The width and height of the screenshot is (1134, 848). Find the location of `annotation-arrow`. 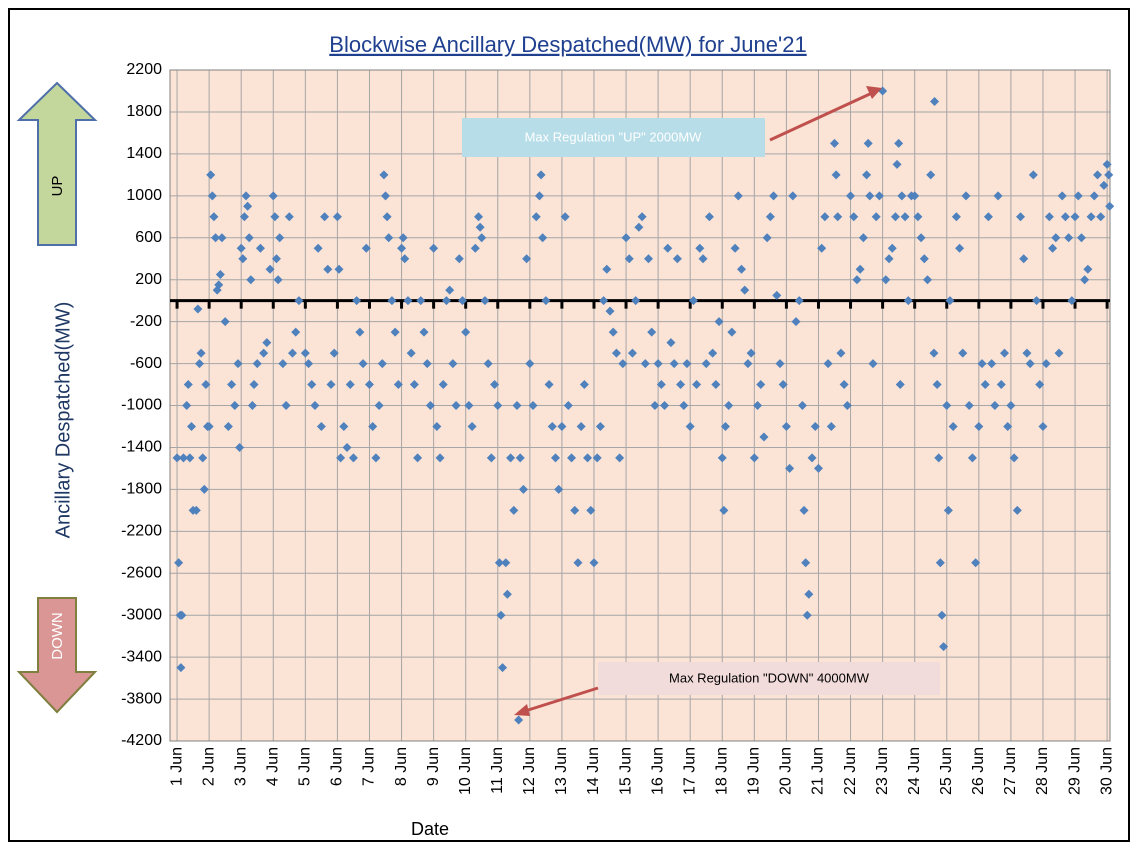

annotation-arrow is located at coordinates (561, 699).